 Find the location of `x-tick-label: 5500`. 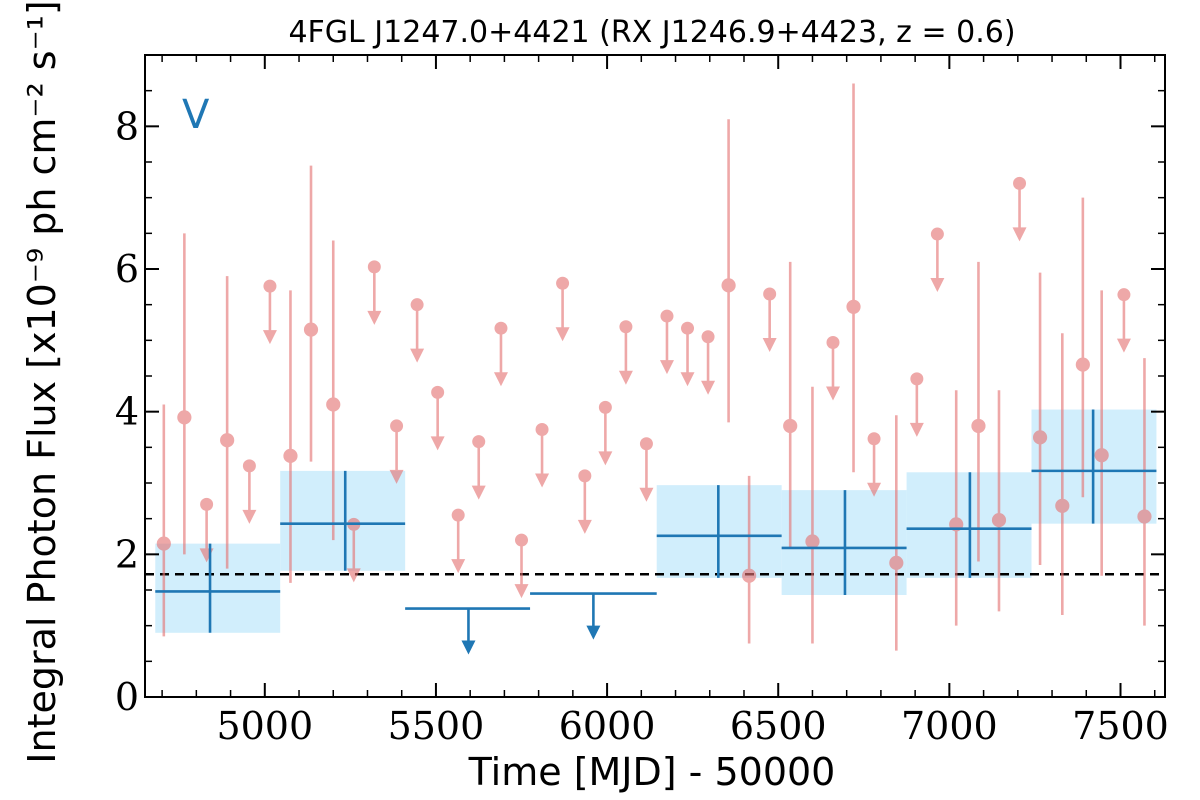

x-tick-label: 5500 is located at coordinates (436, 726).